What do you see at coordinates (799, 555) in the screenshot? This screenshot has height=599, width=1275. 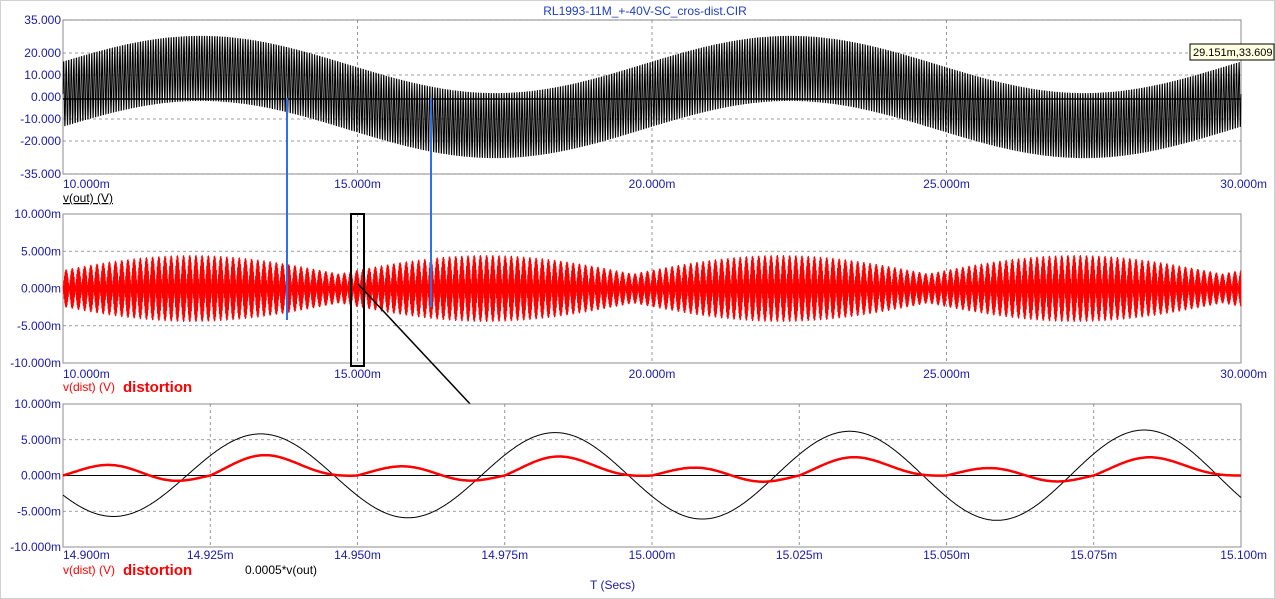 I see `x-tick-label: 15.025m` at bounding box center [799, 555].